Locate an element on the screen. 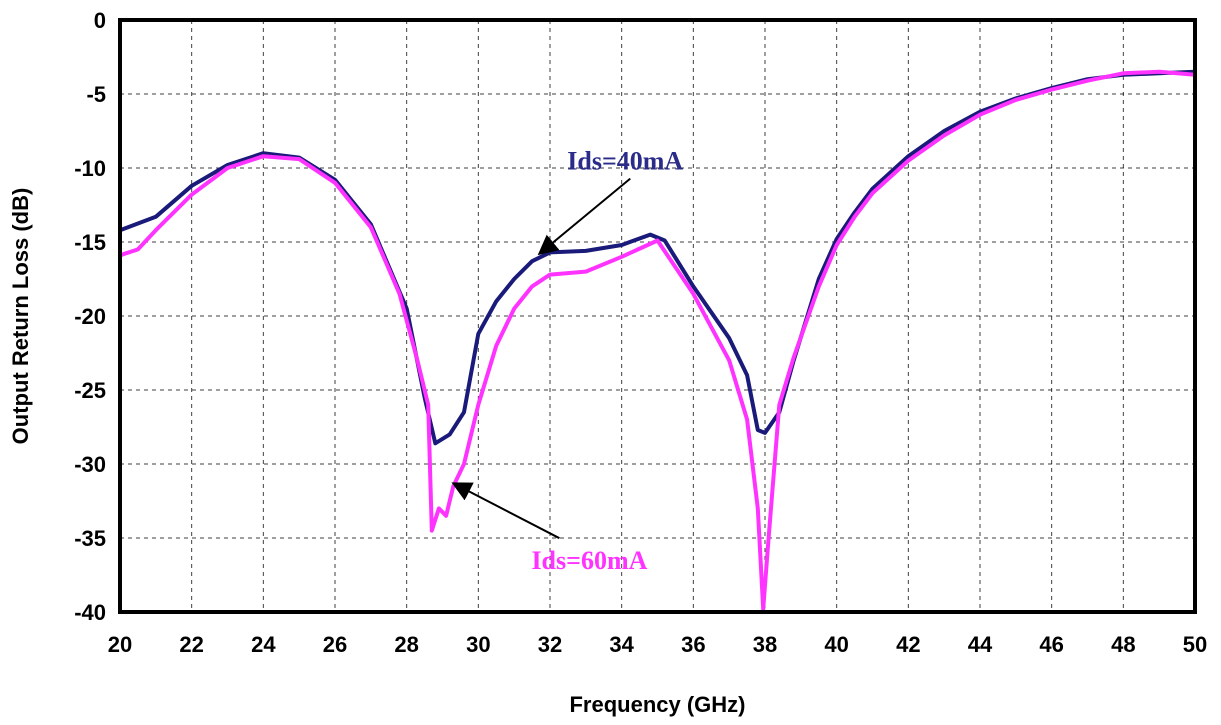 Image resolution: width=1221 pixels, height=725 pixels. x-axis-label: Frequency (GHz) is located at coordinates (657, 704).